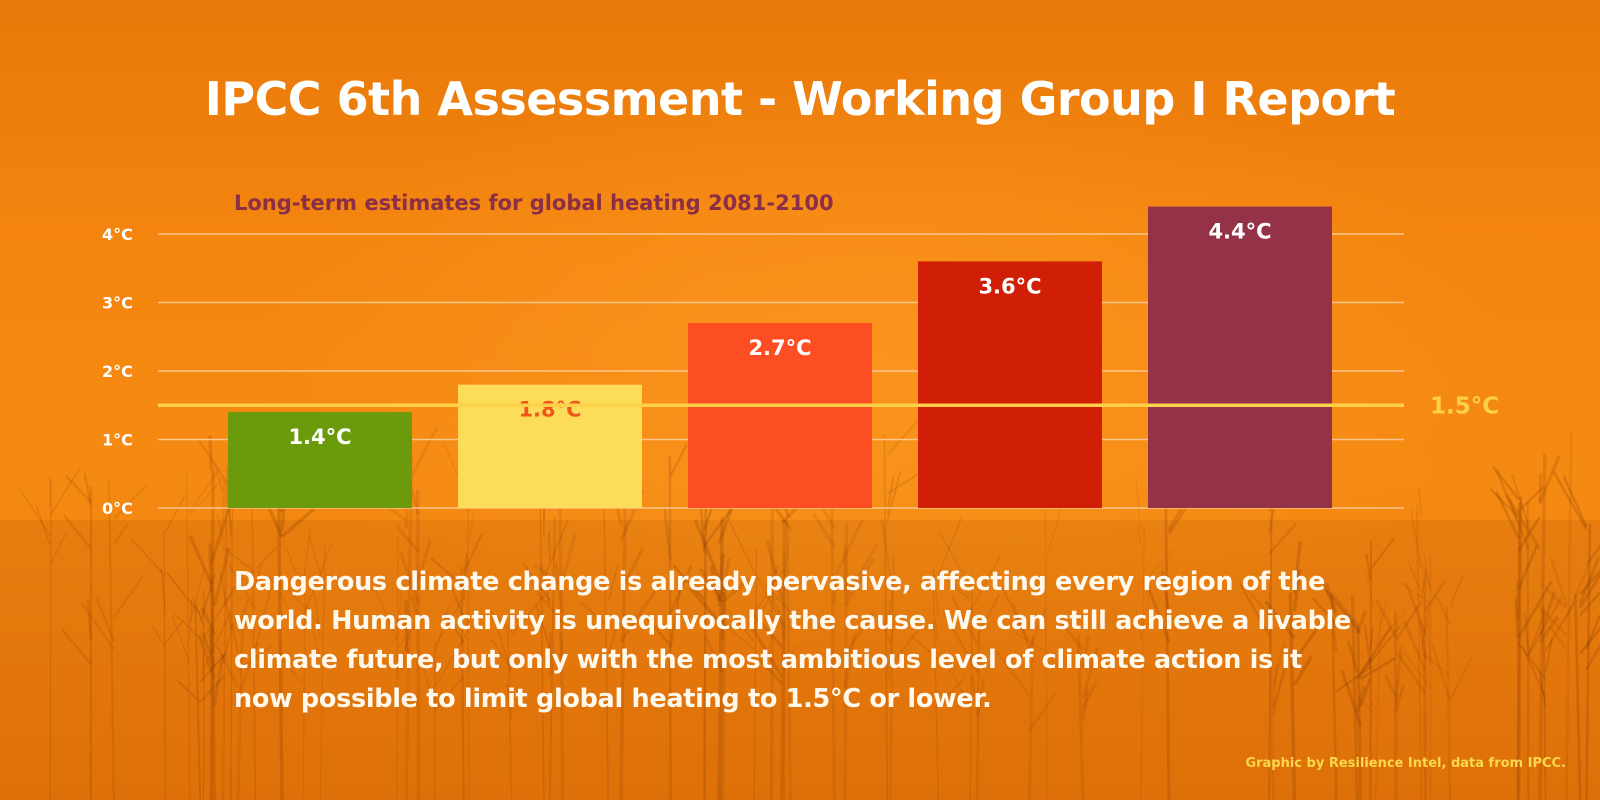  What do you see at coordinates (319, 437) in the screenshot?
I see `data-label: 1.4°C` at bounding box center [319, 437].